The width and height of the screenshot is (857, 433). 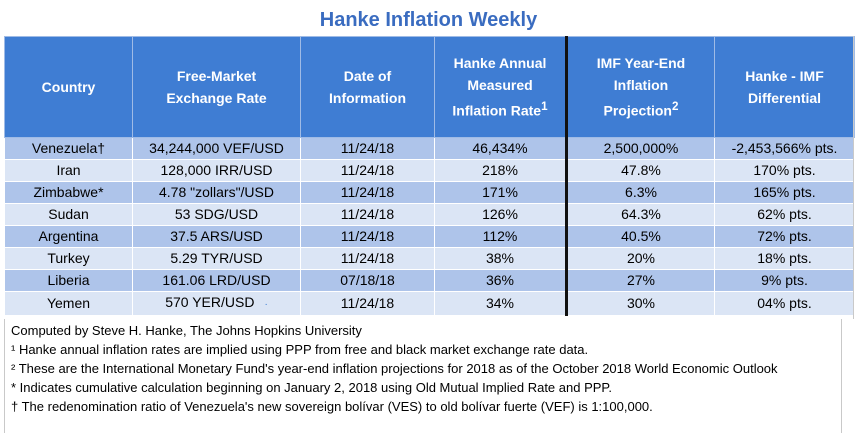 I want to click on cell-imf-projection: 6.3%, so click(x=640, y=192).